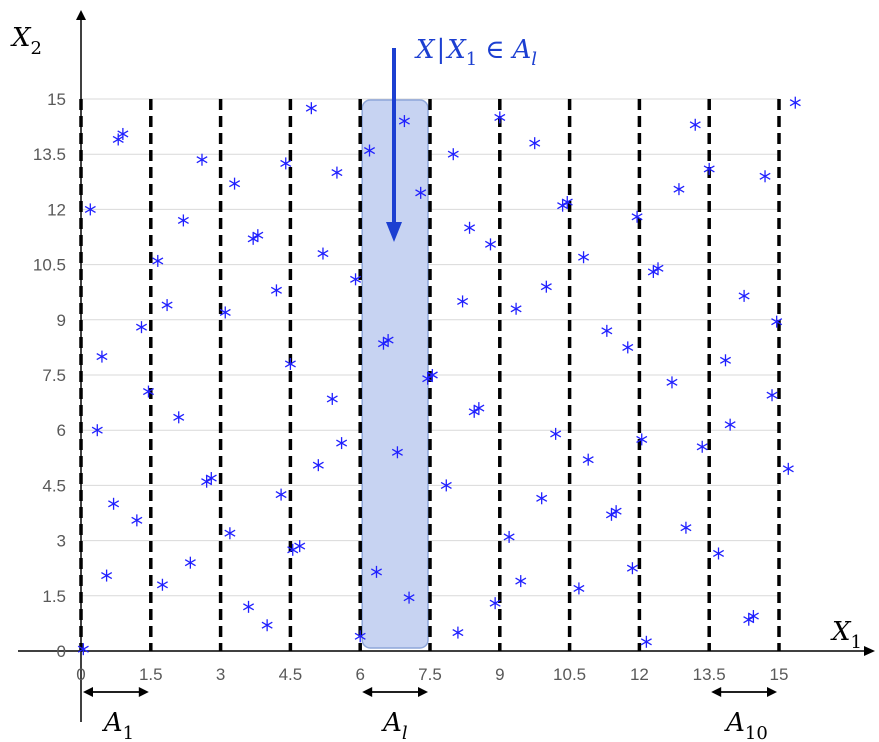 The height and width of the screenshot is (742, 879). I want to click on x-axis-arrowhead, so click(869, 651).